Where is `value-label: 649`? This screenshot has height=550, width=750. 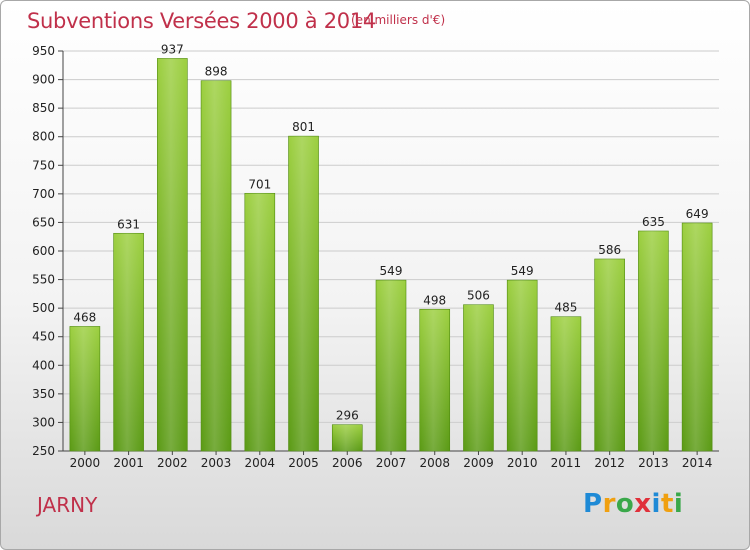 value-label: 649 is located at coordinates (697, 214).